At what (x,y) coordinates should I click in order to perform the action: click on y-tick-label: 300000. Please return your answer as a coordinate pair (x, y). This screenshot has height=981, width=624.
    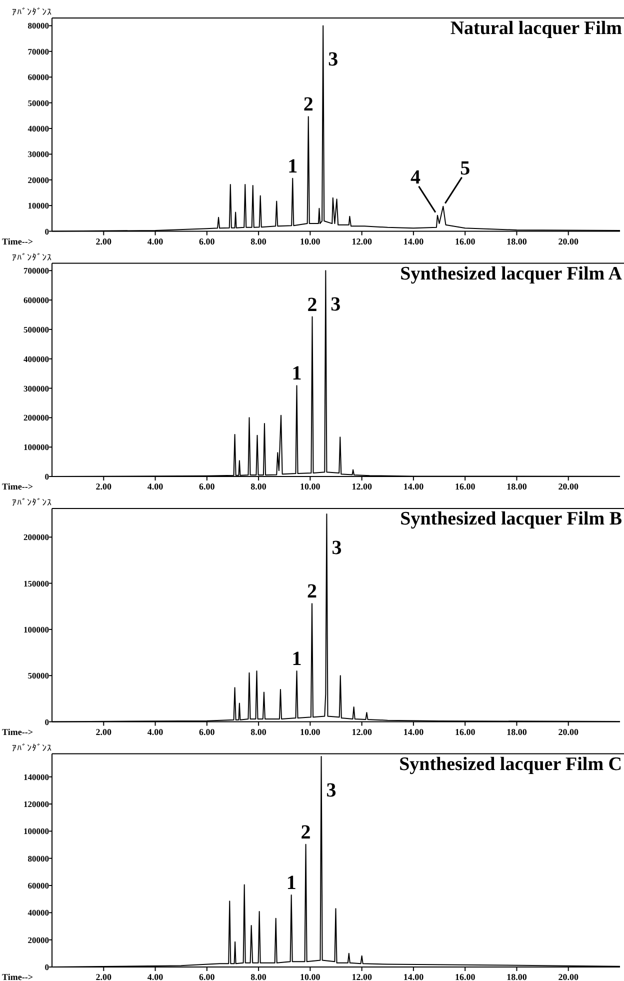
    Looking at the image, I should click on (36, 388).